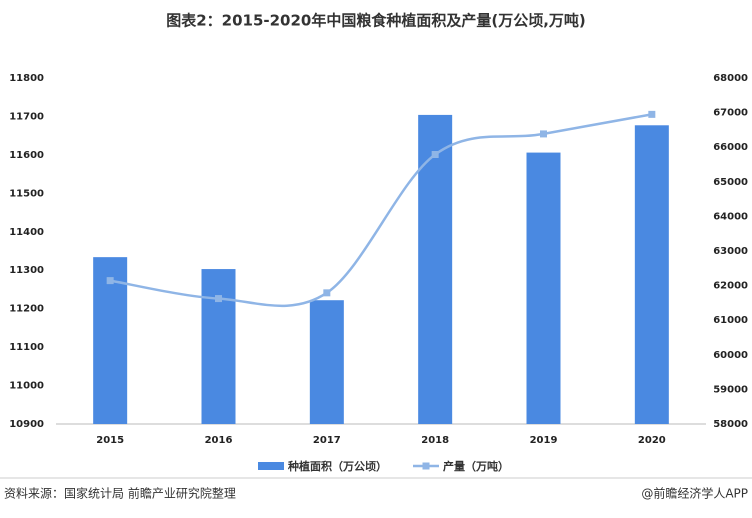 The height and width of the screenshot is (518, 752). Describe the element at coordinates (730, 147) in the screenshot. I see `y2-tick-label: 66000` at that location.